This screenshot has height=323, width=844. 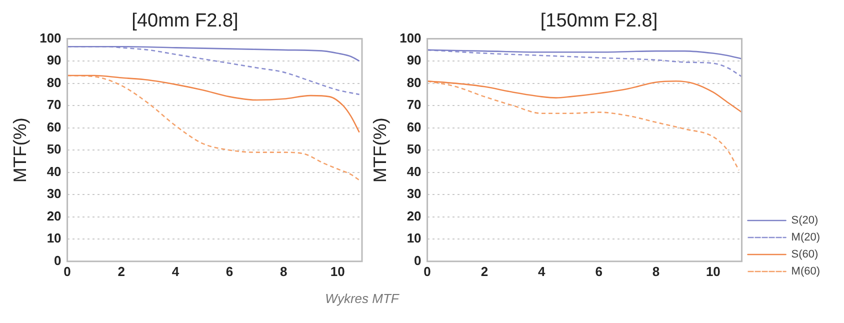 What do you see at coordinates (805, 272) in the screenshot?
I see `legend-label: M(60)` at bounding box center [805, 272].